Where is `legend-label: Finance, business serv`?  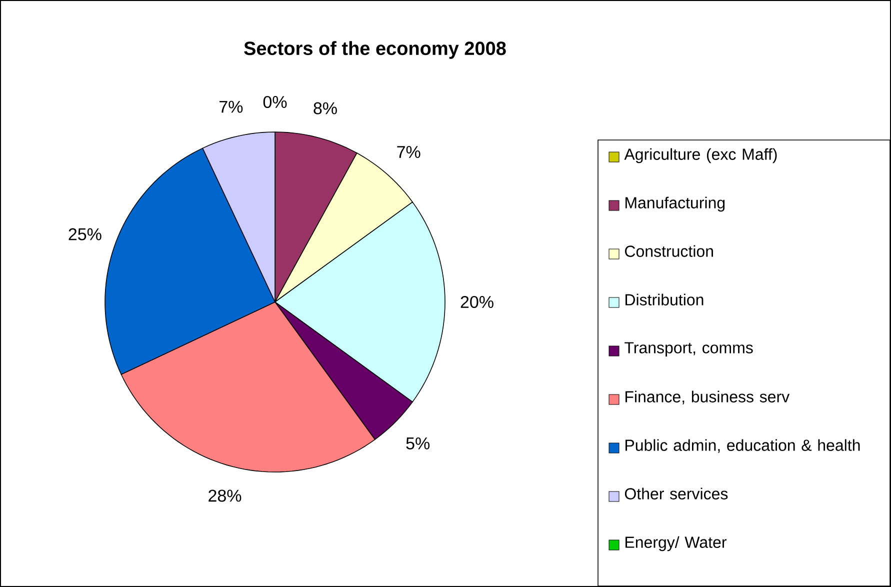
legend-label: Finance, business serv is located at coordinates (708, 397).